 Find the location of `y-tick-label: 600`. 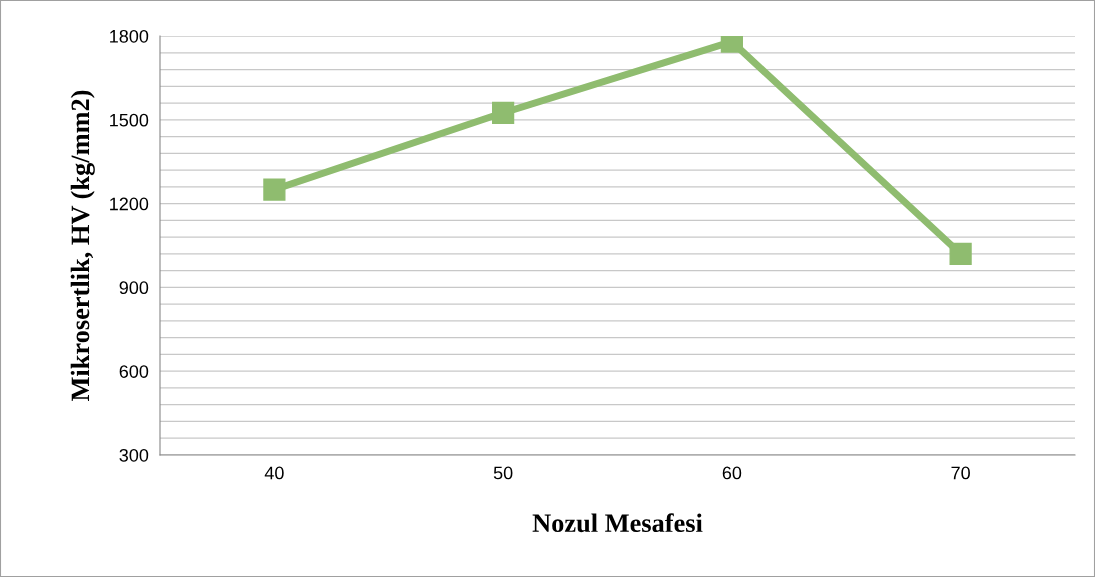

y-tick-label: 600 is located at coordinates (134, 371).